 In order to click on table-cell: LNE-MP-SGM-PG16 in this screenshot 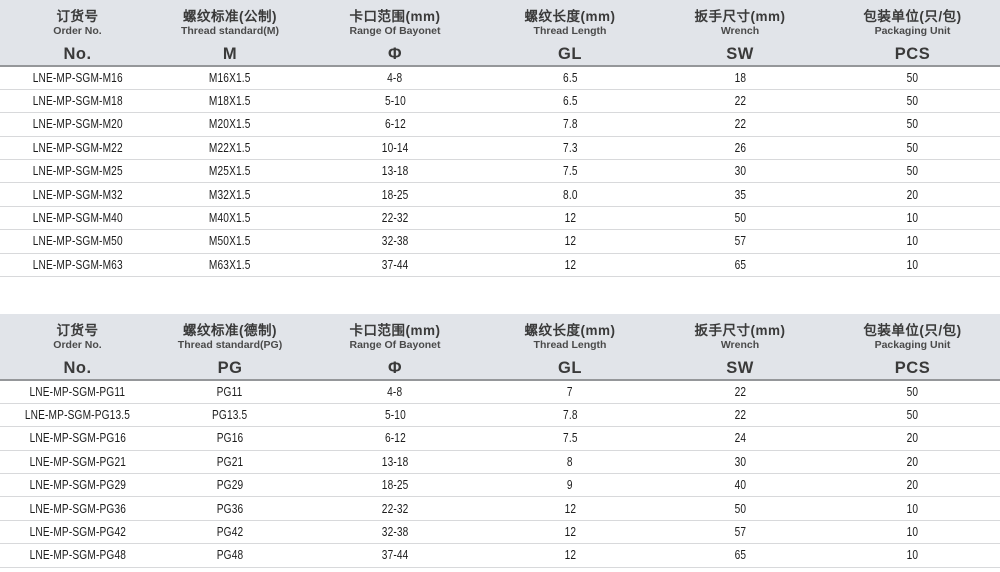, I will do `click(77, 438)`.